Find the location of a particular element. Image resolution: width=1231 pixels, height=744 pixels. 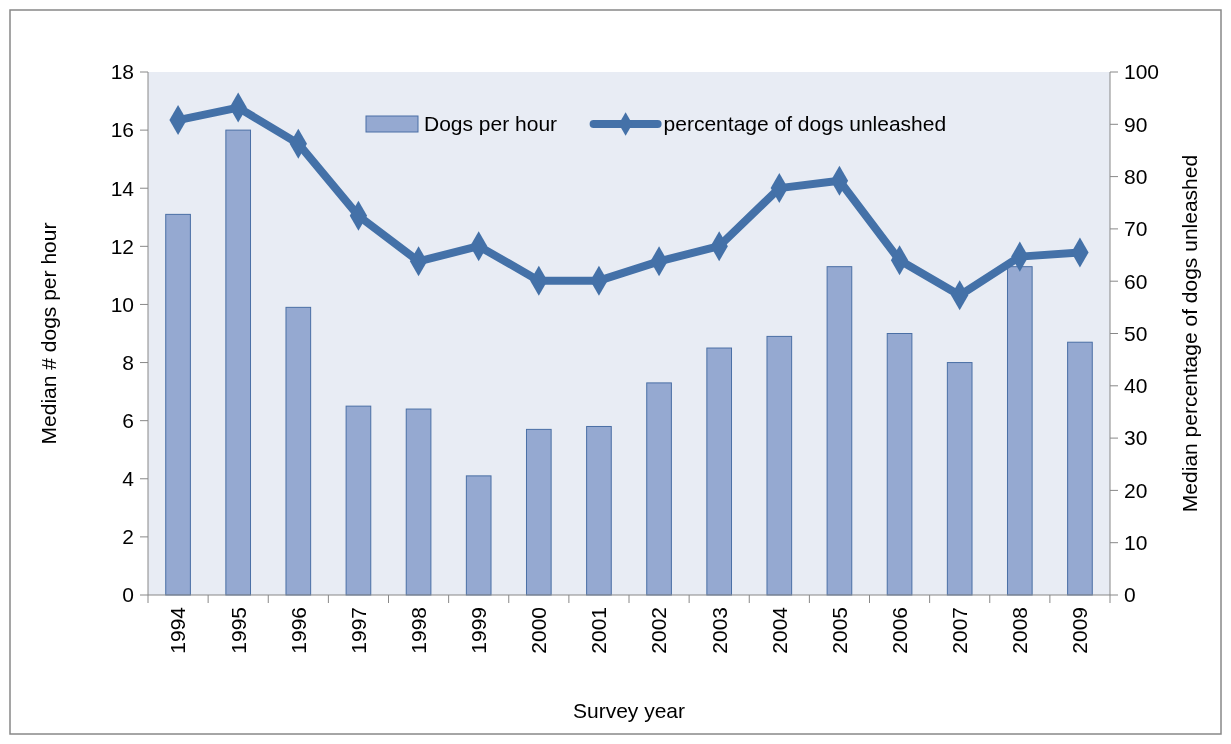

x-axis-title: Survey year is located at coordinates (629, 710).